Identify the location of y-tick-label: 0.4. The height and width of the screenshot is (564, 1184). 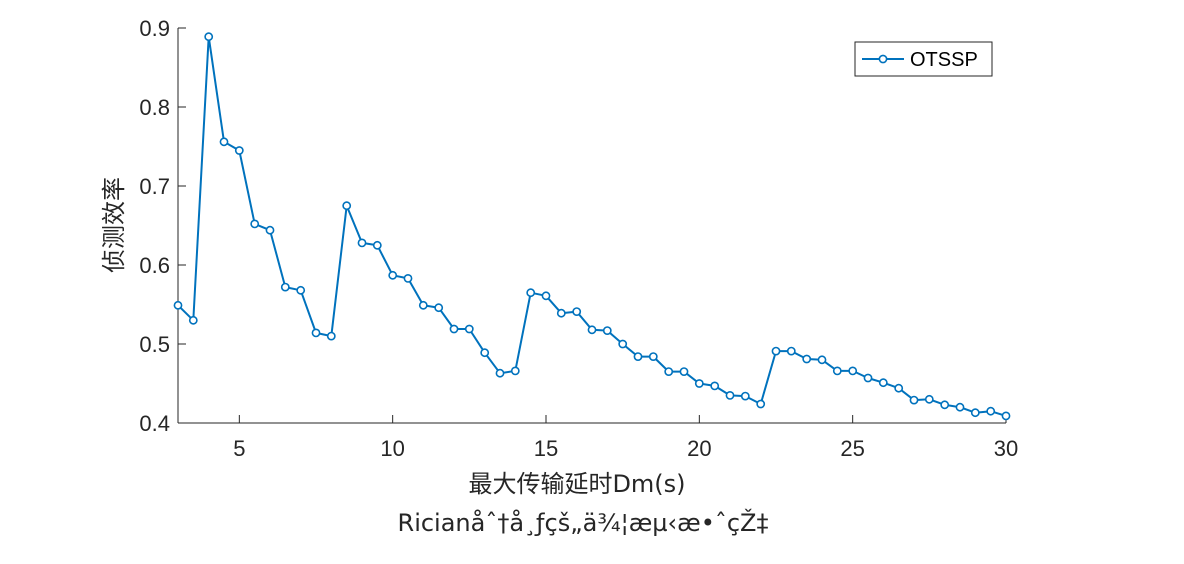
(154, 423).